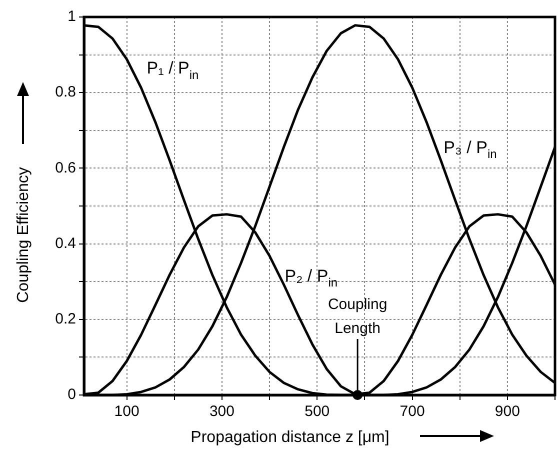 The height and width of the screenshot is (453, 558). I want to click on x-tick-label: 900, so click(507, 411).